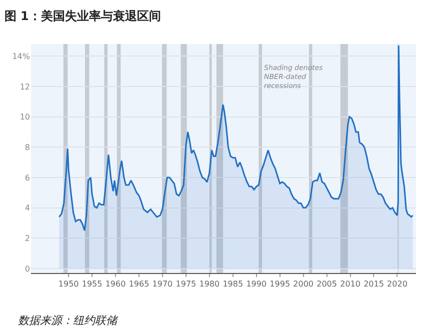  Describe the element at coordinates (326, 284) in the screenshot. I see `x-tick-label: 2005` at that location.